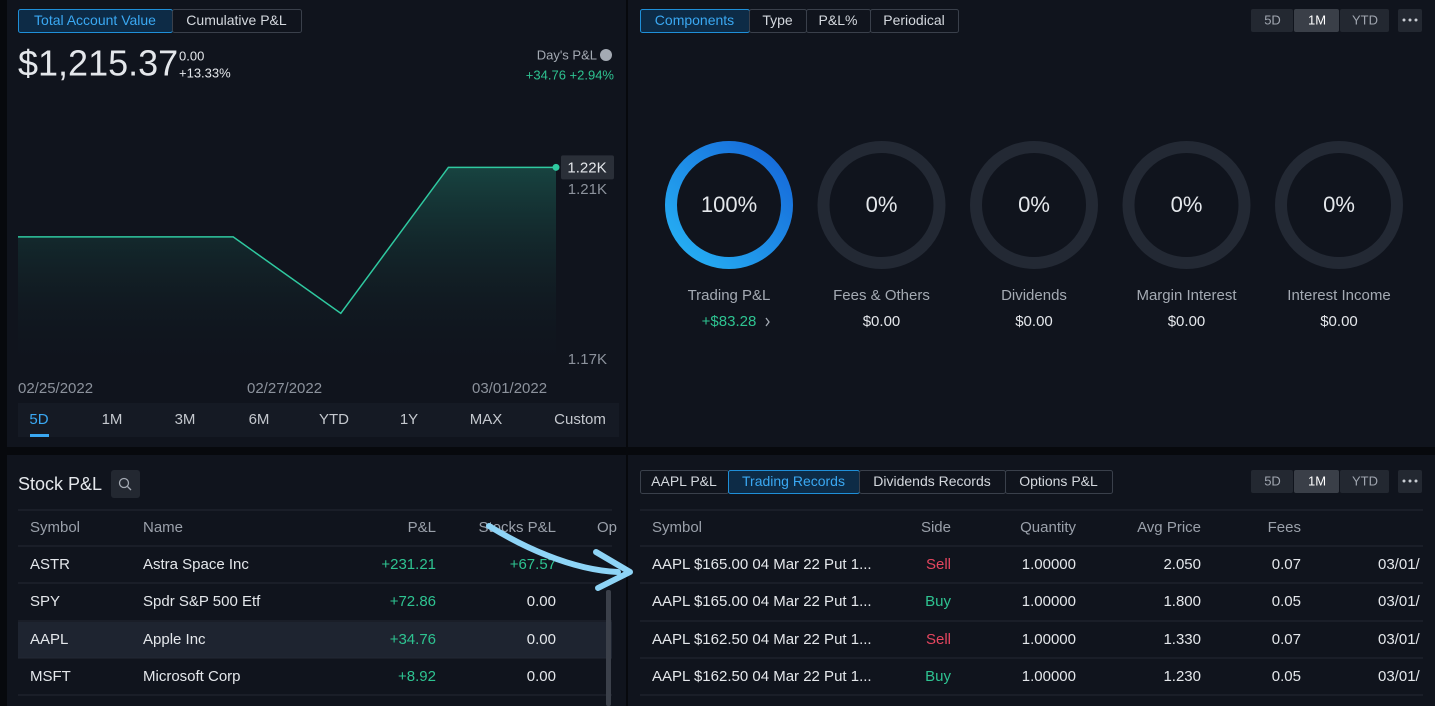 The height and width of the screenshot is (706, 1435). I want to click on component-label: Margin Interest, so click(1186, 295).